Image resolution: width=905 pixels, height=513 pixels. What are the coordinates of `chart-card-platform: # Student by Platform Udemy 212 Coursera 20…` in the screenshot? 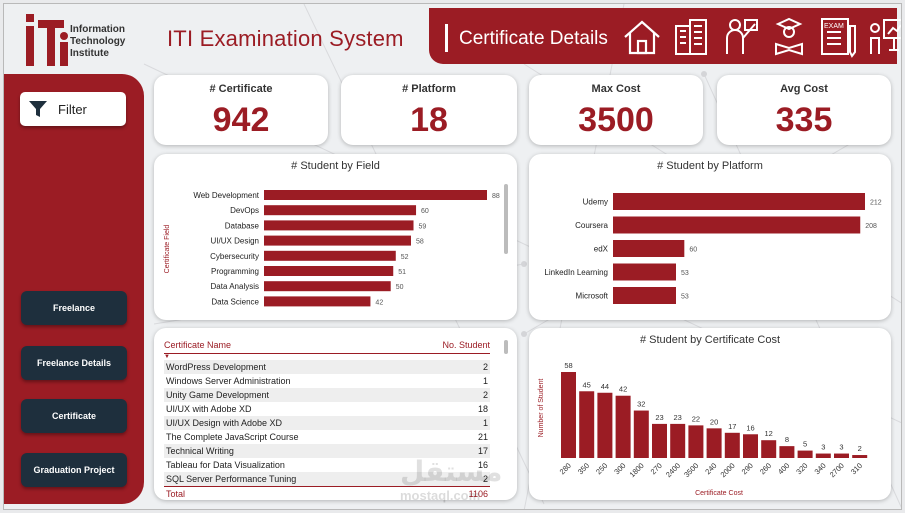 It's located at (710, 237).